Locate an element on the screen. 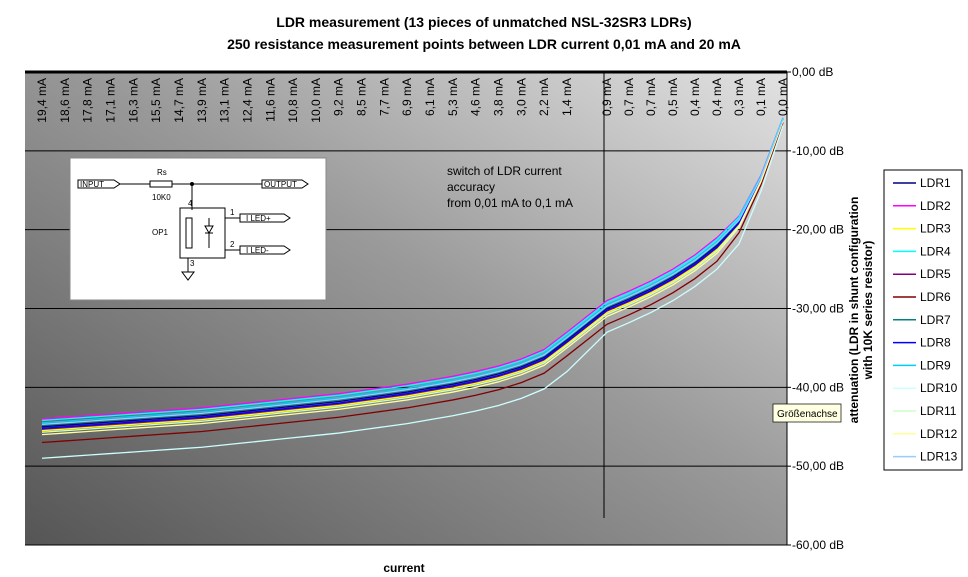  inset-label: I LED+ is located at coordinates (258, 218).